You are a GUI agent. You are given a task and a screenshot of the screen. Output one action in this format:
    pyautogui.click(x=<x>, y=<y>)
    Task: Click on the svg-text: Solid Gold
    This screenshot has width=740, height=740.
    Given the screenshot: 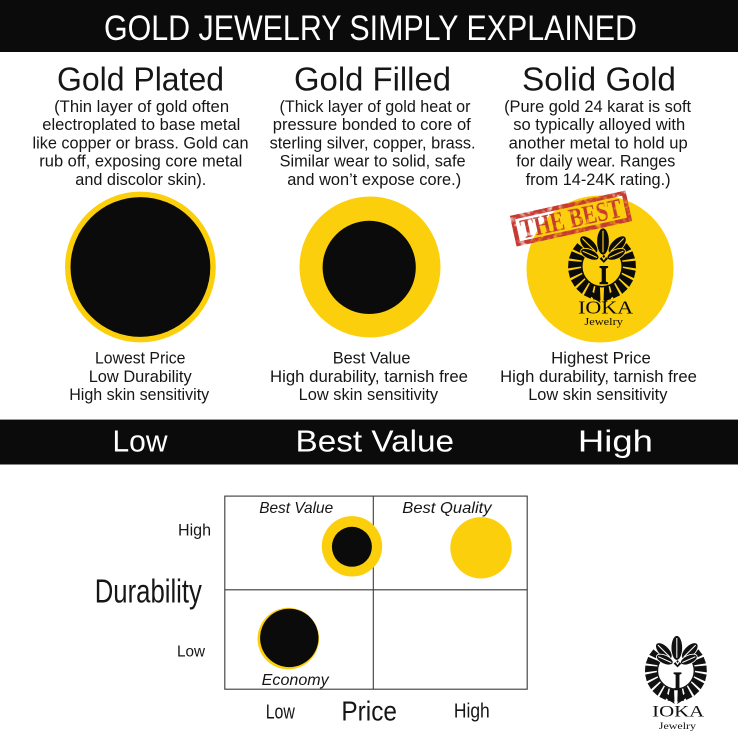 What is the action you would take?
    pyautogui.click(x=599, y=79)
    